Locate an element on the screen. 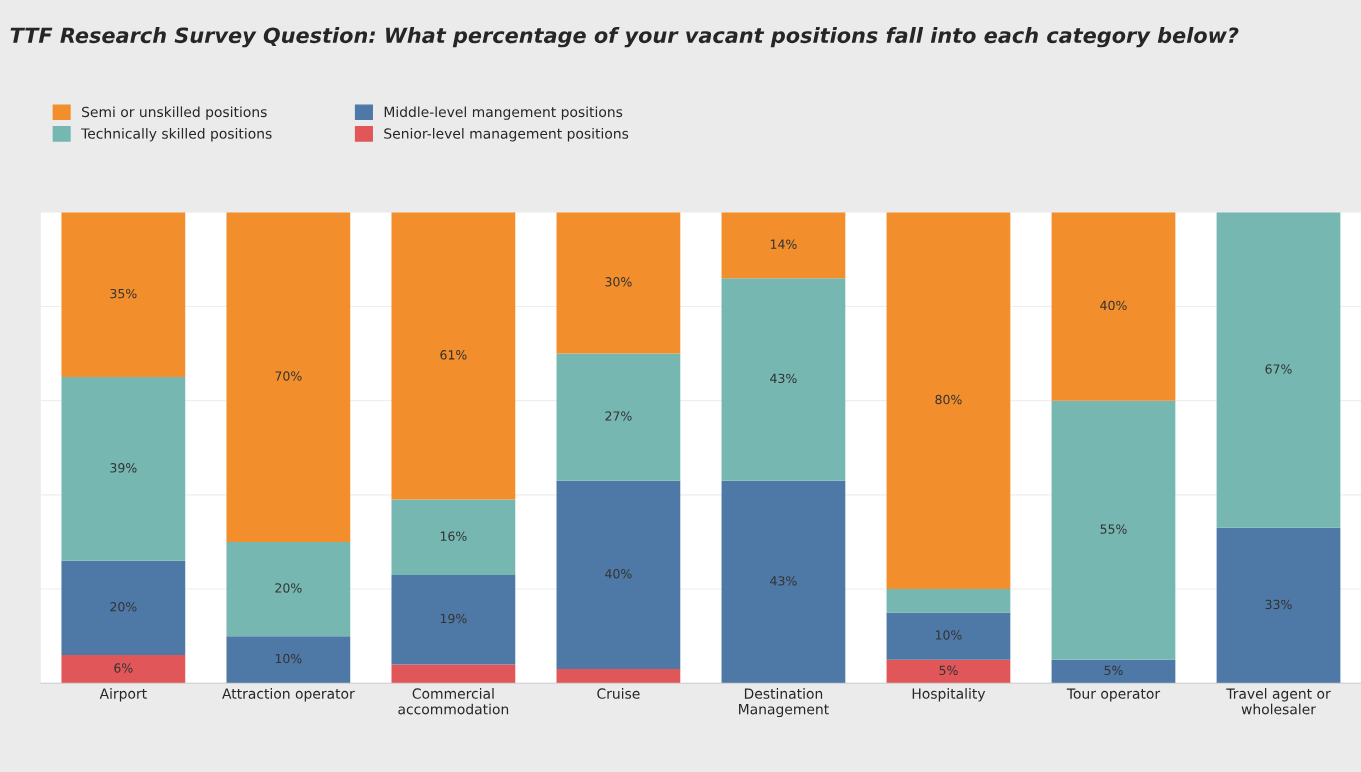  data-label: 19% is located at coordinates (453, 618).